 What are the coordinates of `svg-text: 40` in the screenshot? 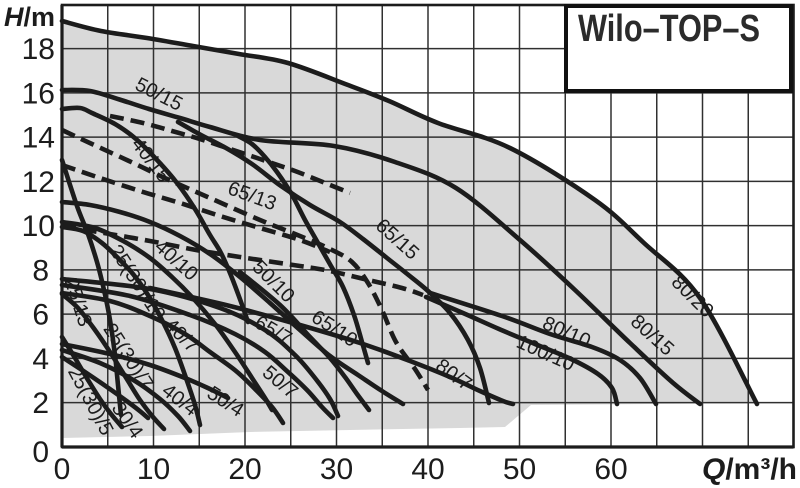 It's located at (427, 469).